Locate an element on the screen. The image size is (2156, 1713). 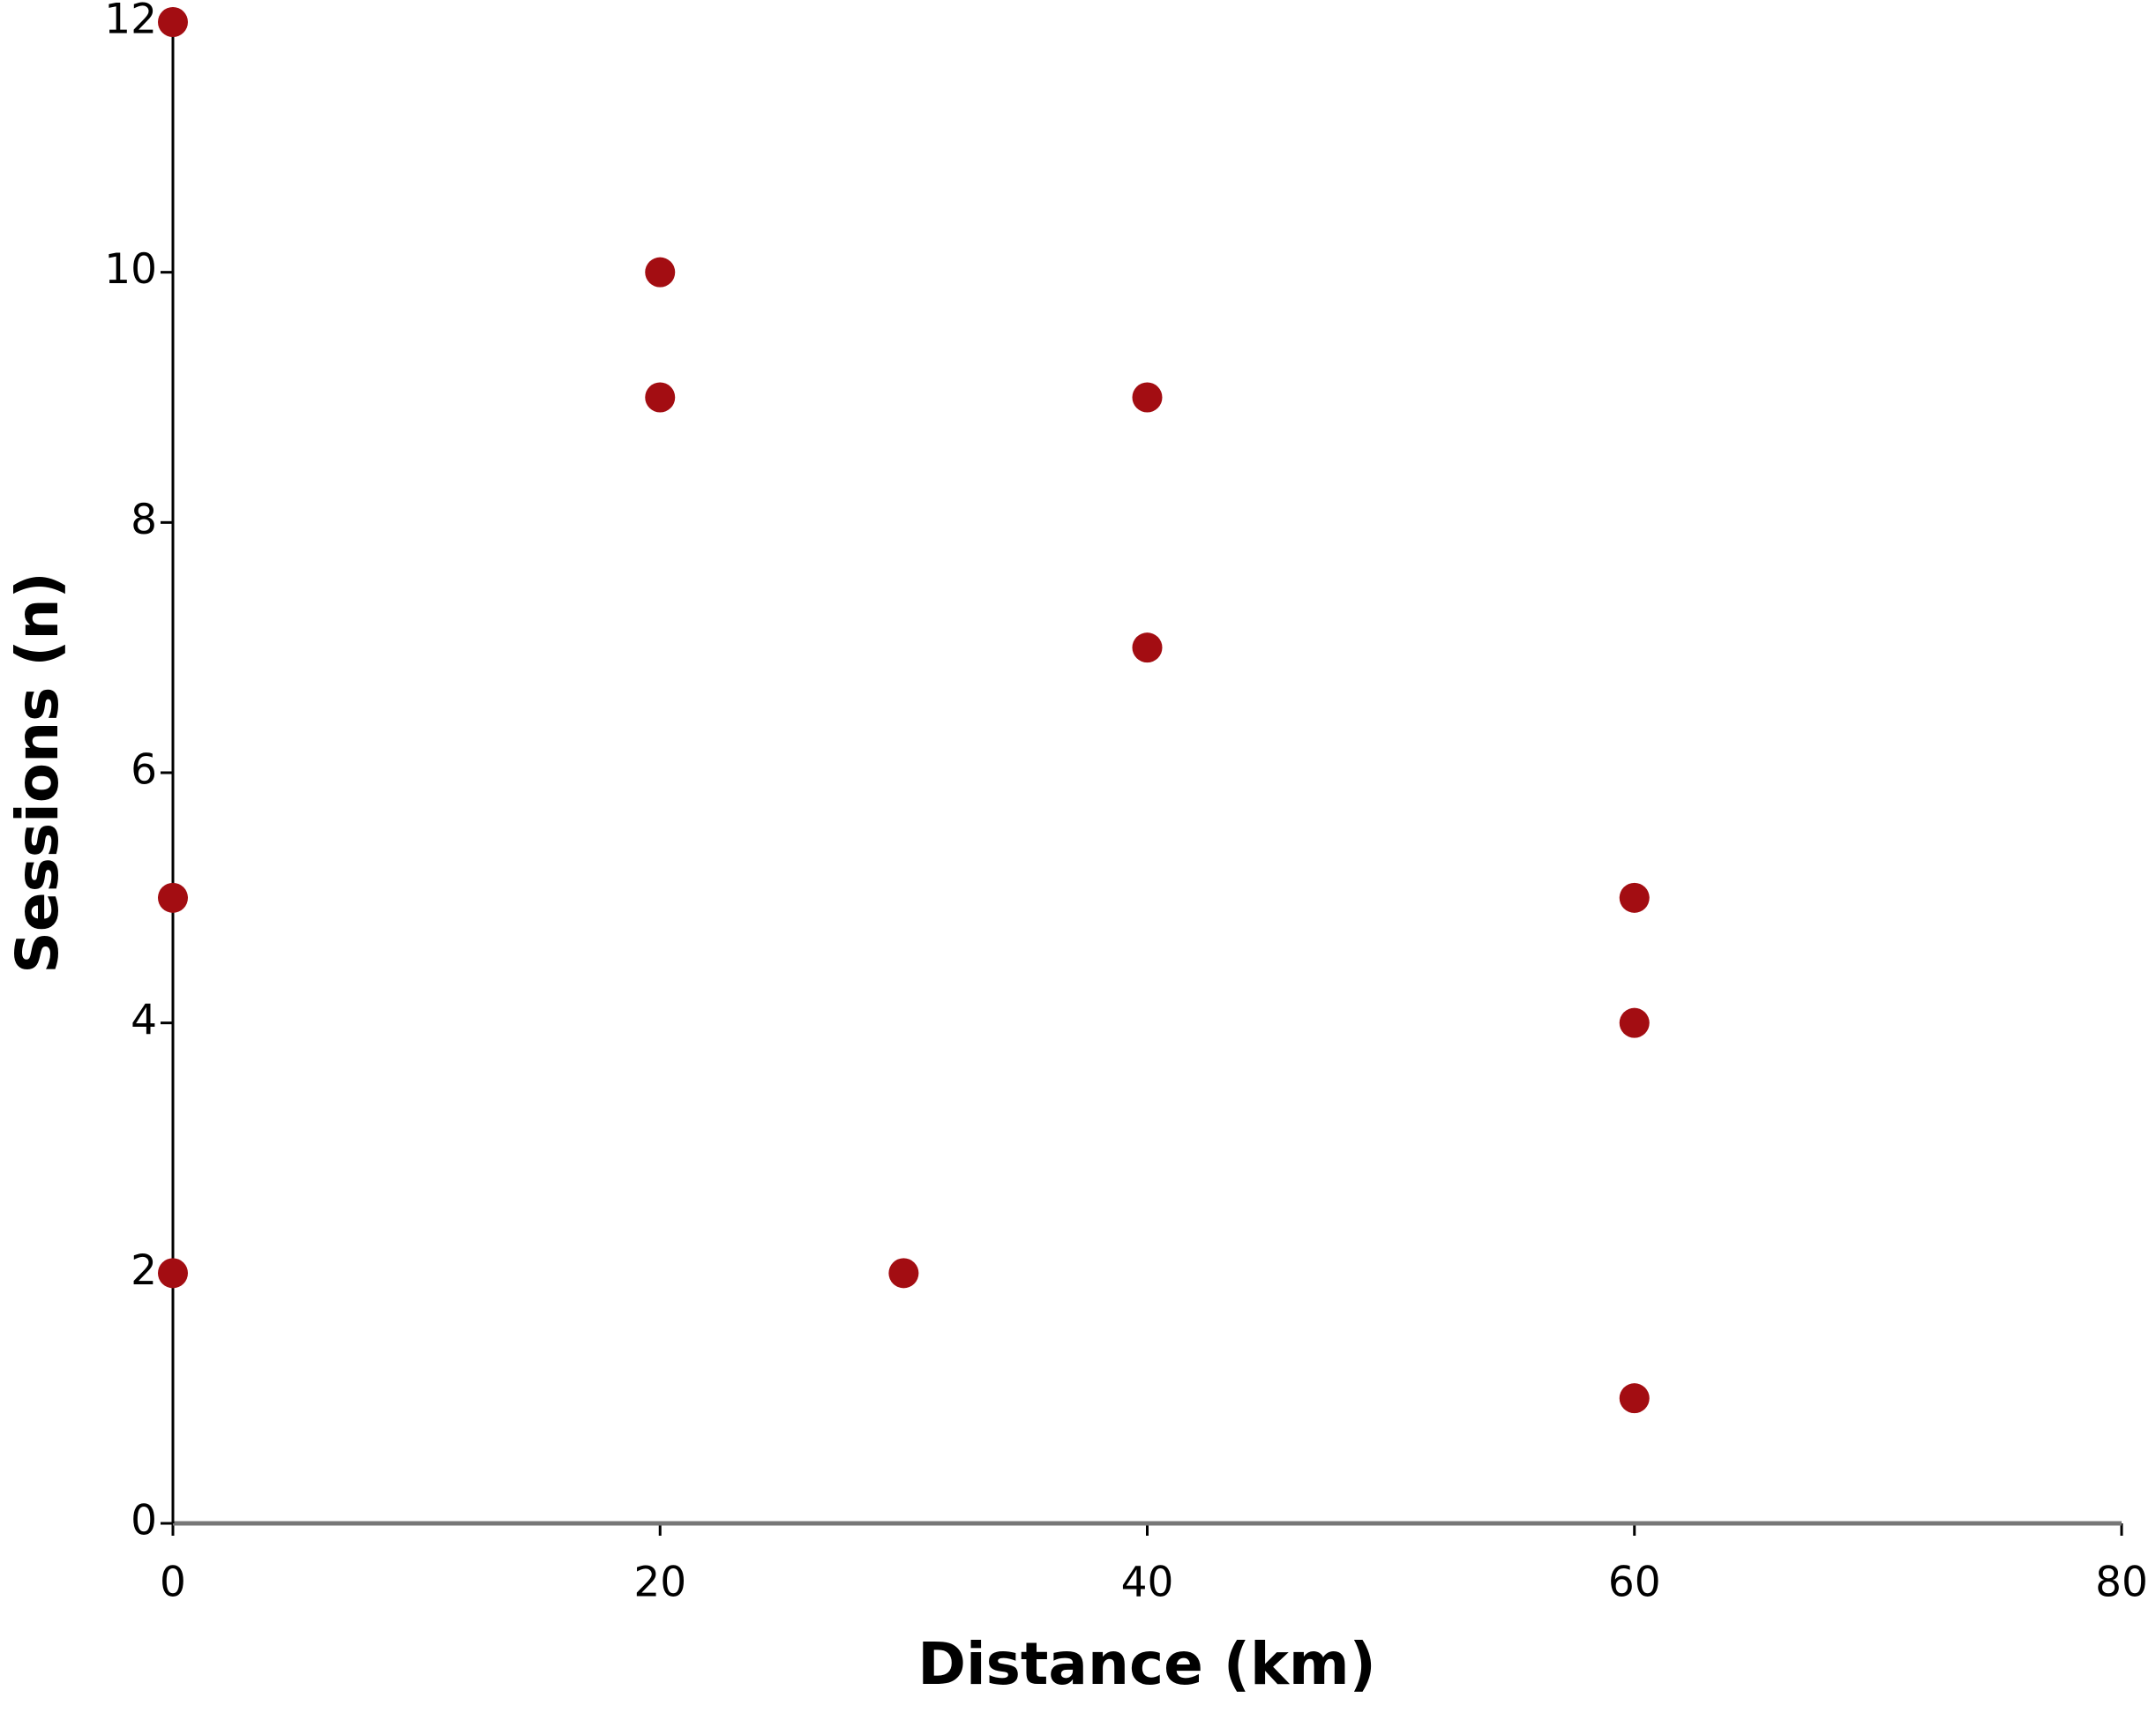
y-axis-title: Sessions (n) is located at coordinates (38, 772).